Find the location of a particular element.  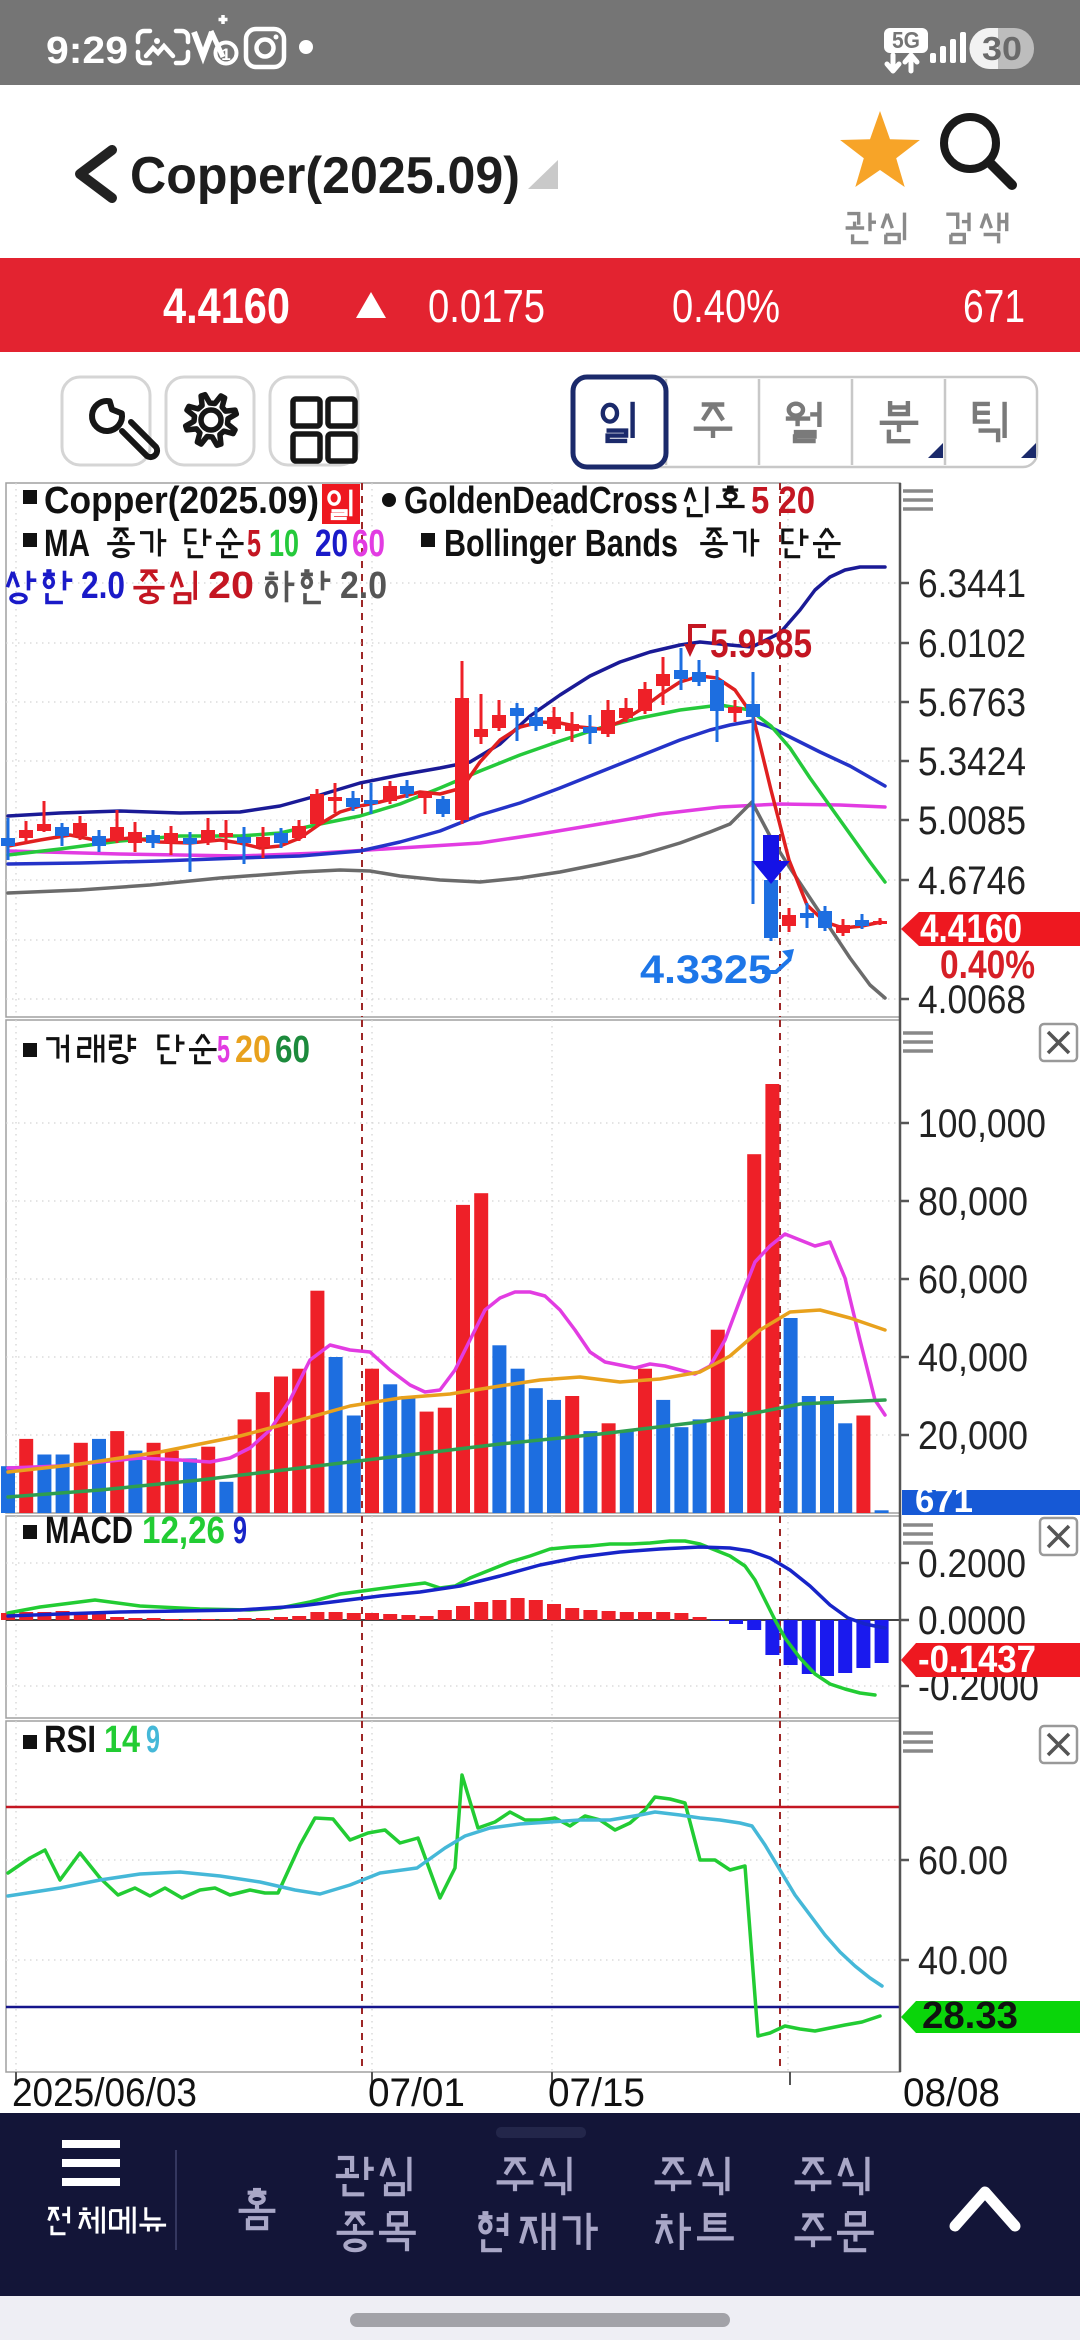

svg-text: 40,000 is located at coordinates (973, 1358).